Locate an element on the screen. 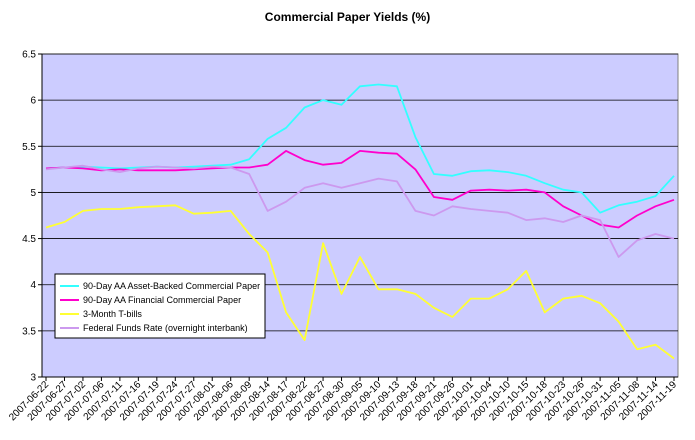 The width and height of the screenshot is (695, 440). legend-box is located at coordinates (160, 306).